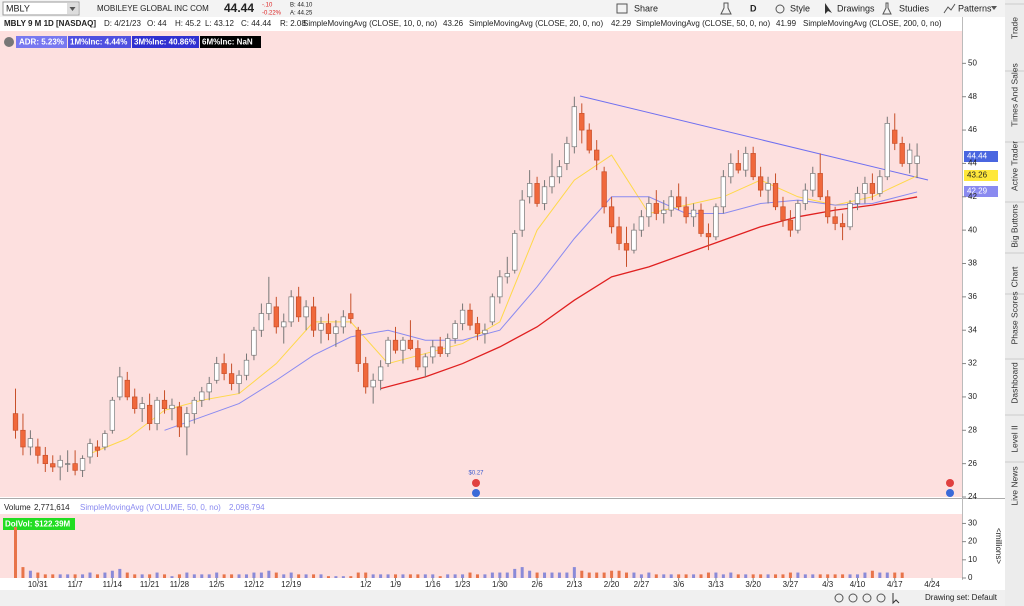 This screenshot has width=1024, height=606. I want to click on symbol-input, so click(41, 8).